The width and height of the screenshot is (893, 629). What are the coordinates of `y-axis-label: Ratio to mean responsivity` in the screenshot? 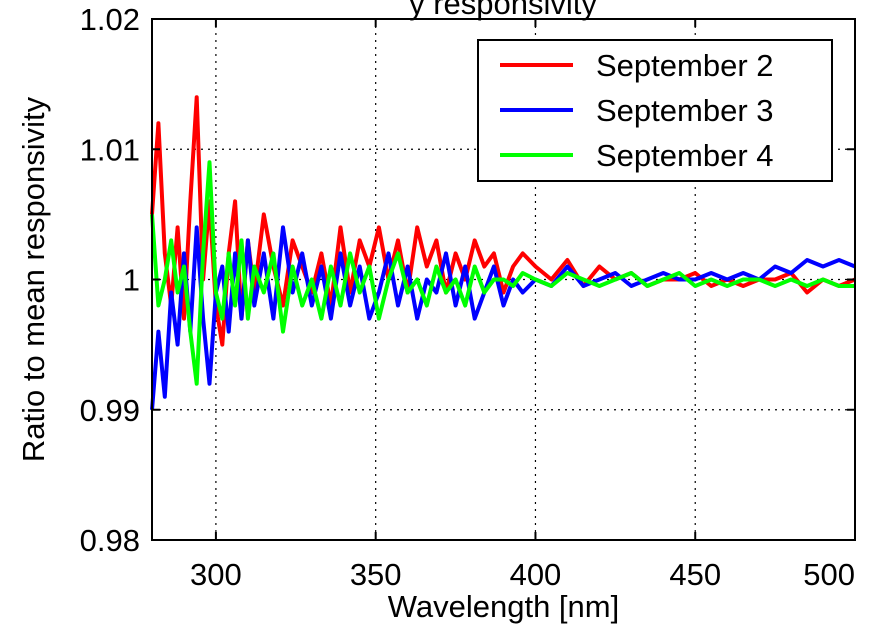 It's located at (33, 279).